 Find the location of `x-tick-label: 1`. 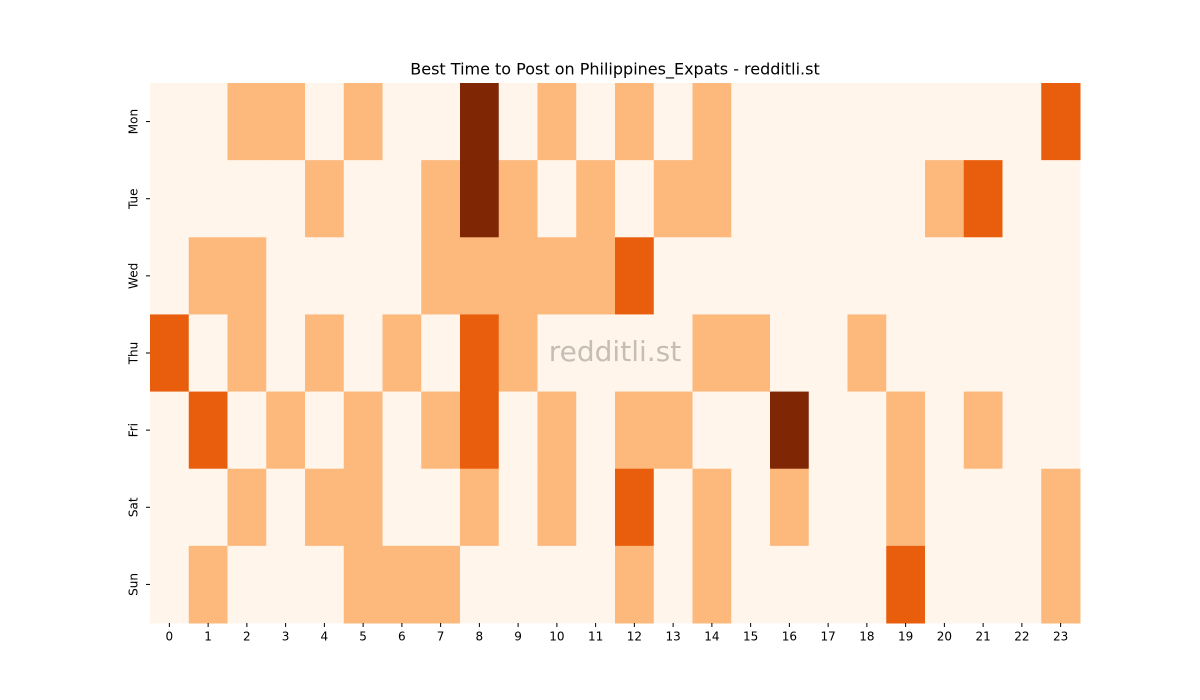

x-tick-label: 1 is located at coordinates (208, 637).